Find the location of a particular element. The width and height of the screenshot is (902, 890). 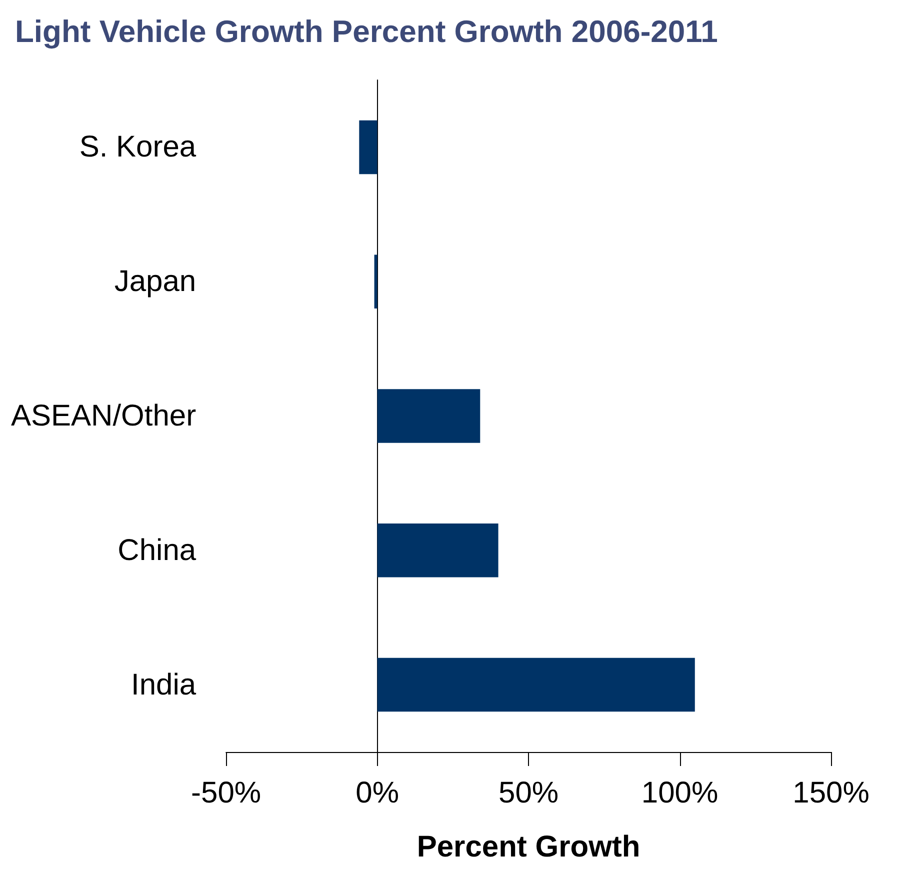

x-tick-label: 0% is located at coordinates (377, 793).